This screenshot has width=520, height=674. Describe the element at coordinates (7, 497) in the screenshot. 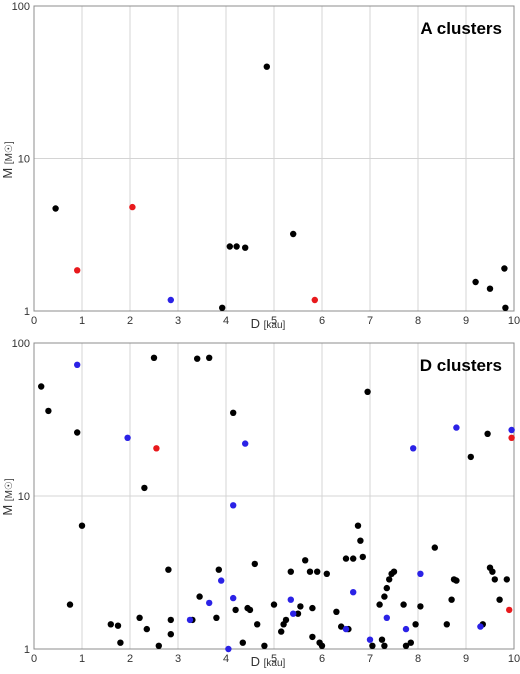

I see `y-axis-label: M [M☉]` at that location.